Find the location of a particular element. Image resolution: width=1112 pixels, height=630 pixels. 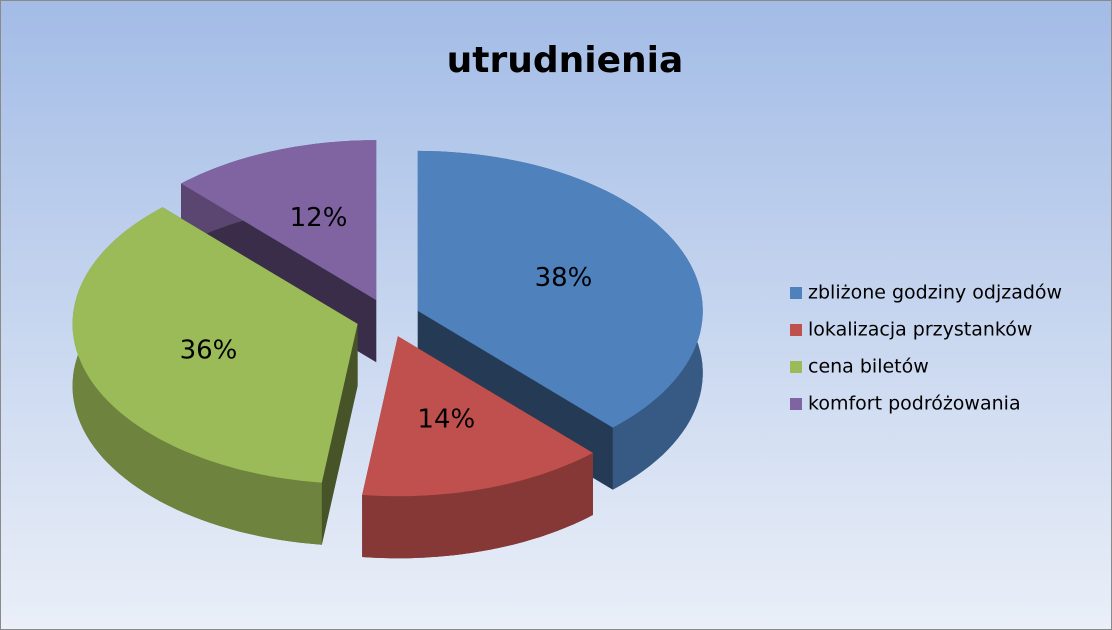

legend-label: lokalizacja przystanków is located at coordinates (920, 330).